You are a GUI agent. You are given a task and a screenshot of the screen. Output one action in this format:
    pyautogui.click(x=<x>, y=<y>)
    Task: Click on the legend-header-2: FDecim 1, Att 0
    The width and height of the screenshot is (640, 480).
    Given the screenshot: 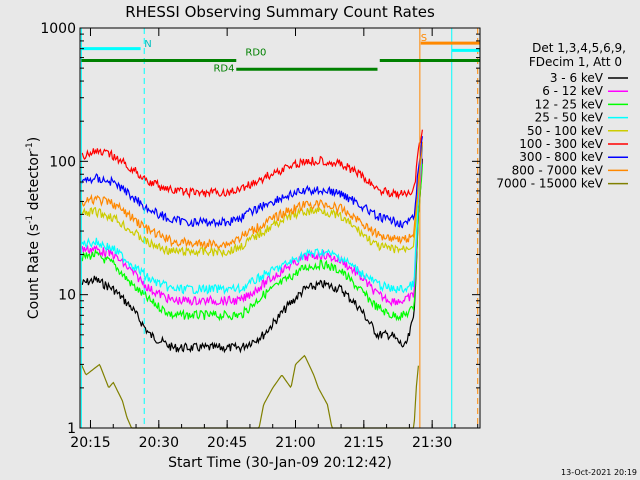 What is the action you would take?
    pyautogui.click(x=575, y=62)
    